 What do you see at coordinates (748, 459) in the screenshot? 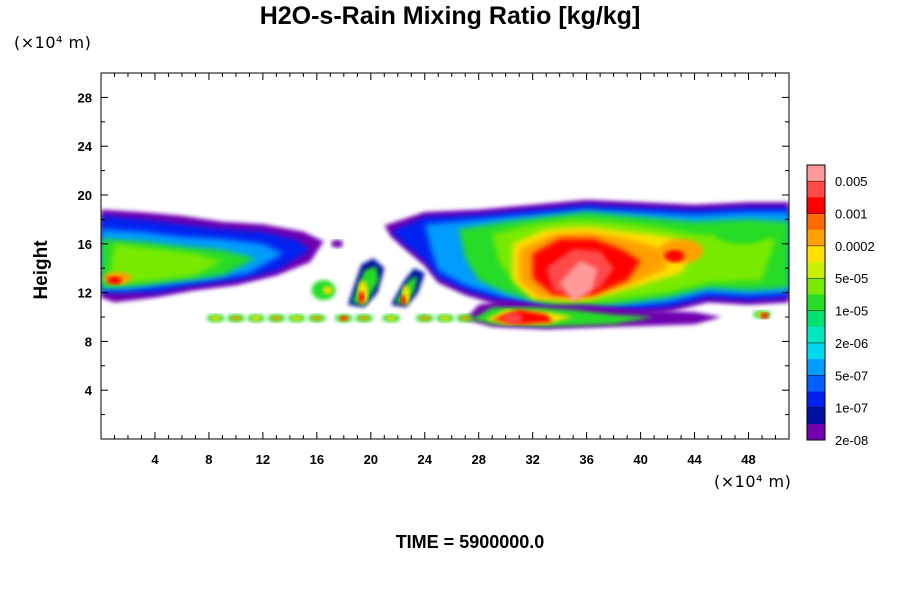
I see `x-tick-label: 48` at bounding box center [748, 459].